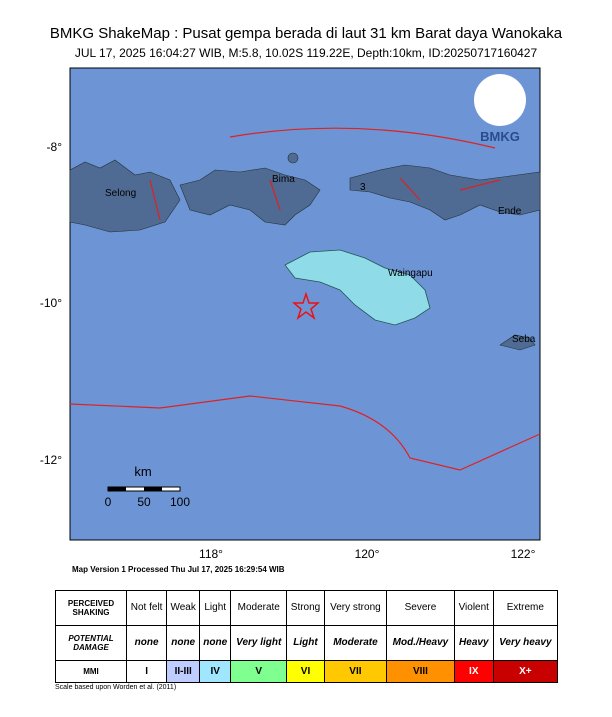 The width and height of the screenshot is (612, 717). What do you see at coordinates (183, 608) in the screenshot?
I see `legend-cell: Weak` at bounding box center [183, 608].